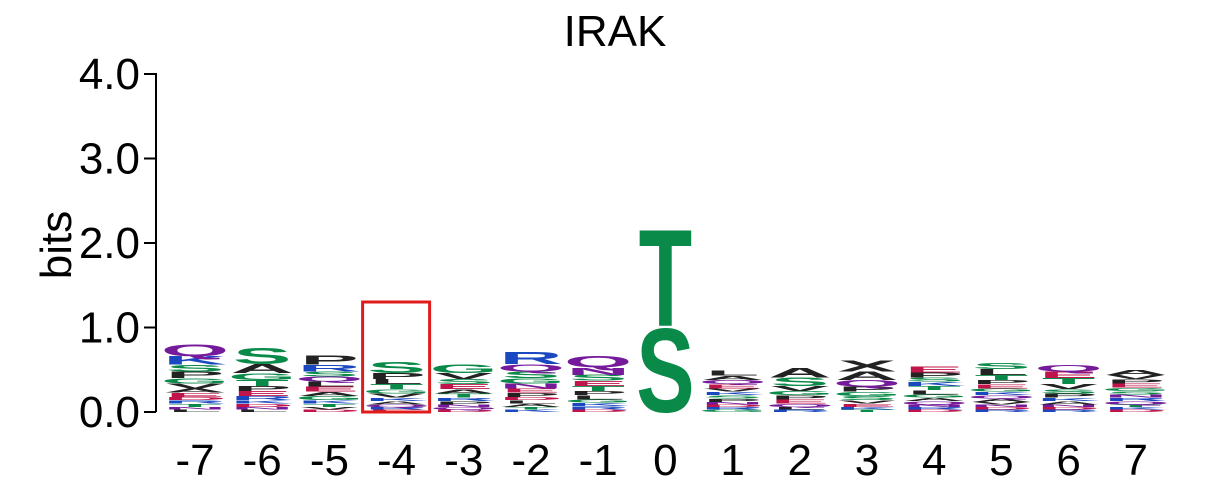 Image resolution: width=1229 pixels, height=496 pixels. I want to click on highlight-box, so click(396, 357).